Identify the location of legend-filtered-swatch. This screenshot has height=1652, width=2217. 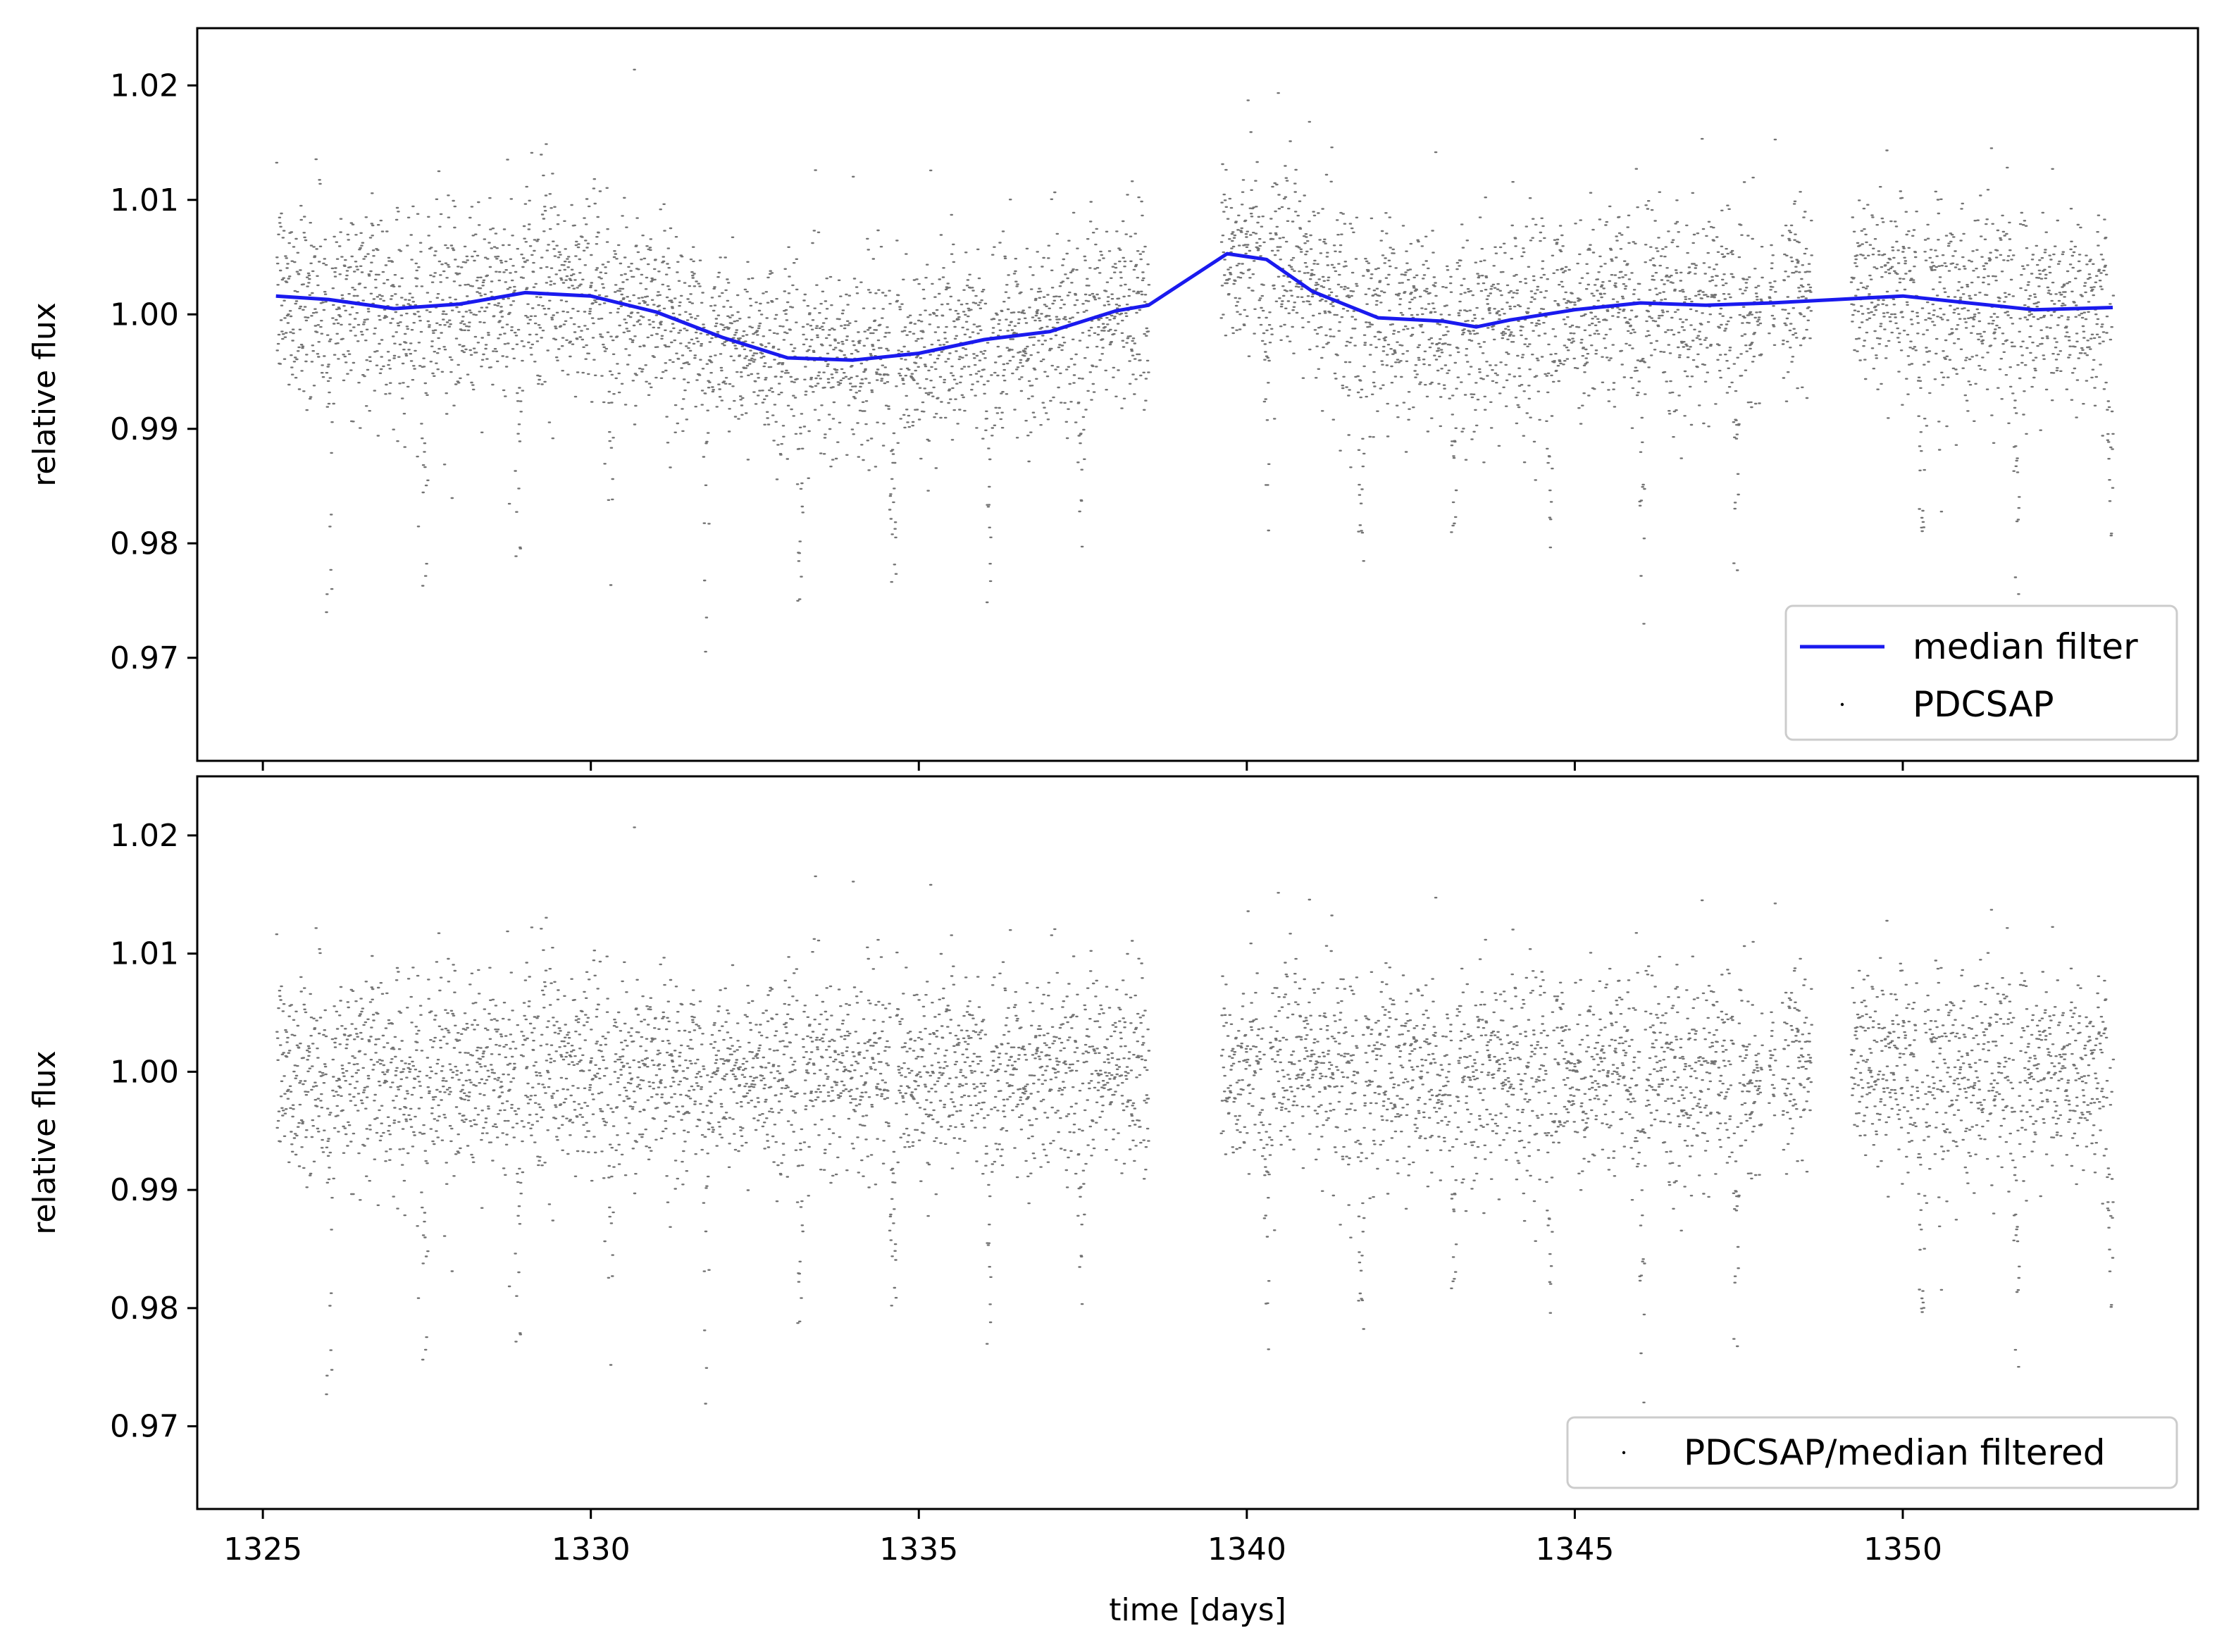
(1624, 1453).